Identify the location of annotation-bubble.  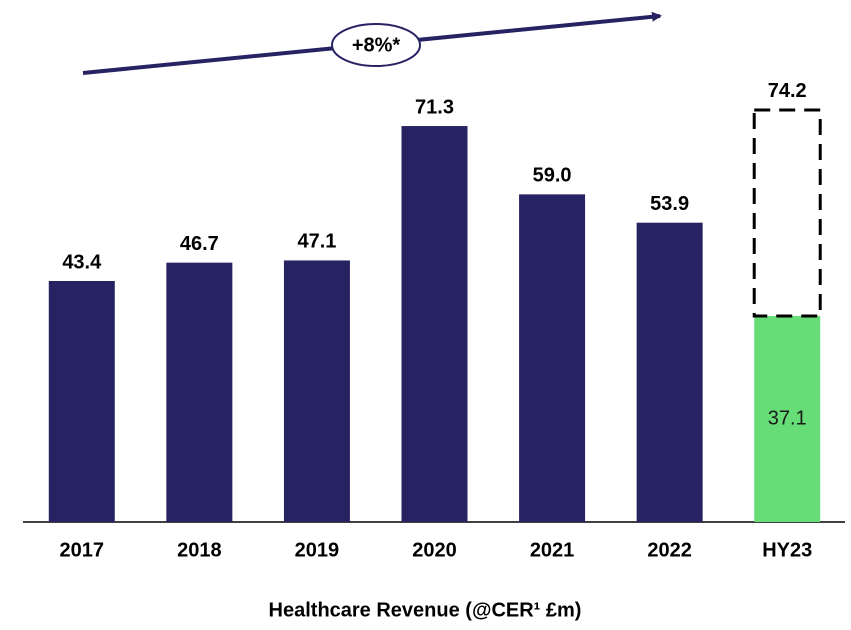
(376, 45).